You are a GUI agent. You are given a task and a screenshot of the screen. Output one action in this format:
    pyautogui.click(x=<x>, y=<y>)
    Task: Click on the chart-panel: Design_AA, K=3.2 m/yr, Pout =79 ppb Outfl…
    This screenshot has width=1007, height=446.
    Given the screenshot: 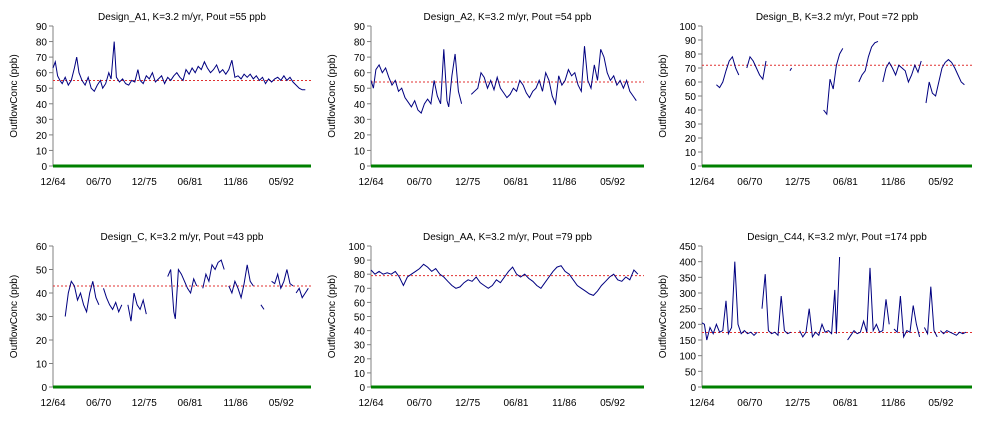 What is the action you would take?
    pyautogui.click(x=485, y=320)
    